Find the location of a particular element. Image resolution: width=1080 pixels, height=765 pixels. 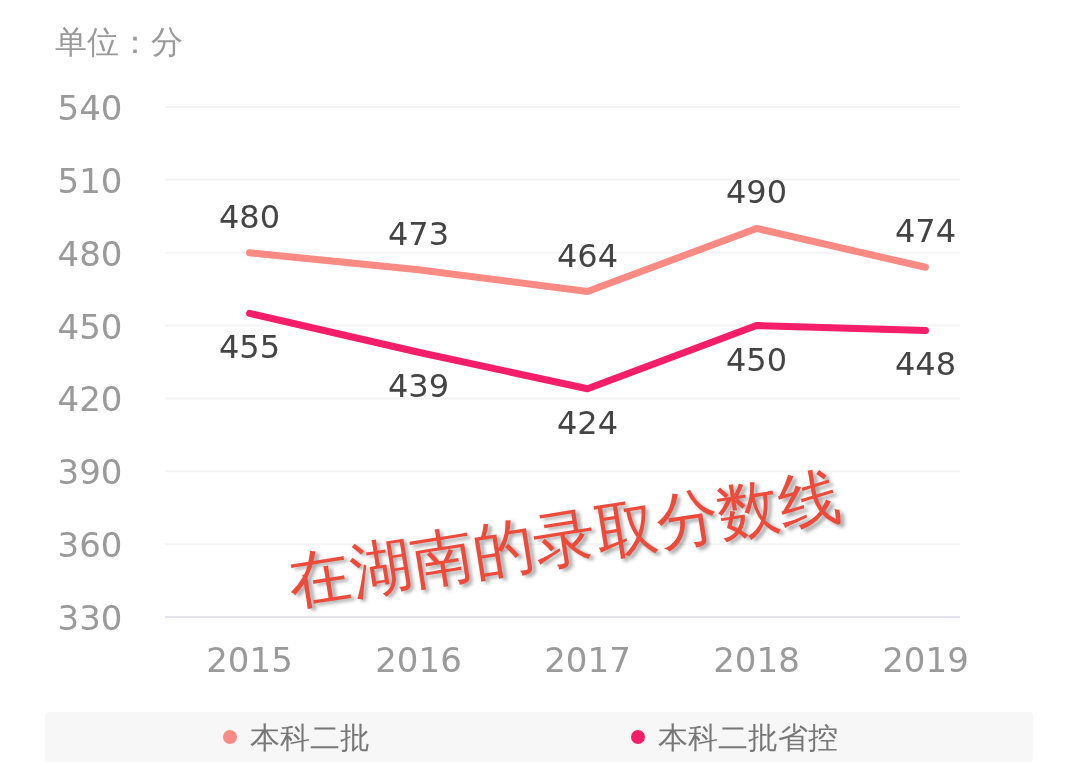

data-label: 424 is located at coordinates (587, 422).